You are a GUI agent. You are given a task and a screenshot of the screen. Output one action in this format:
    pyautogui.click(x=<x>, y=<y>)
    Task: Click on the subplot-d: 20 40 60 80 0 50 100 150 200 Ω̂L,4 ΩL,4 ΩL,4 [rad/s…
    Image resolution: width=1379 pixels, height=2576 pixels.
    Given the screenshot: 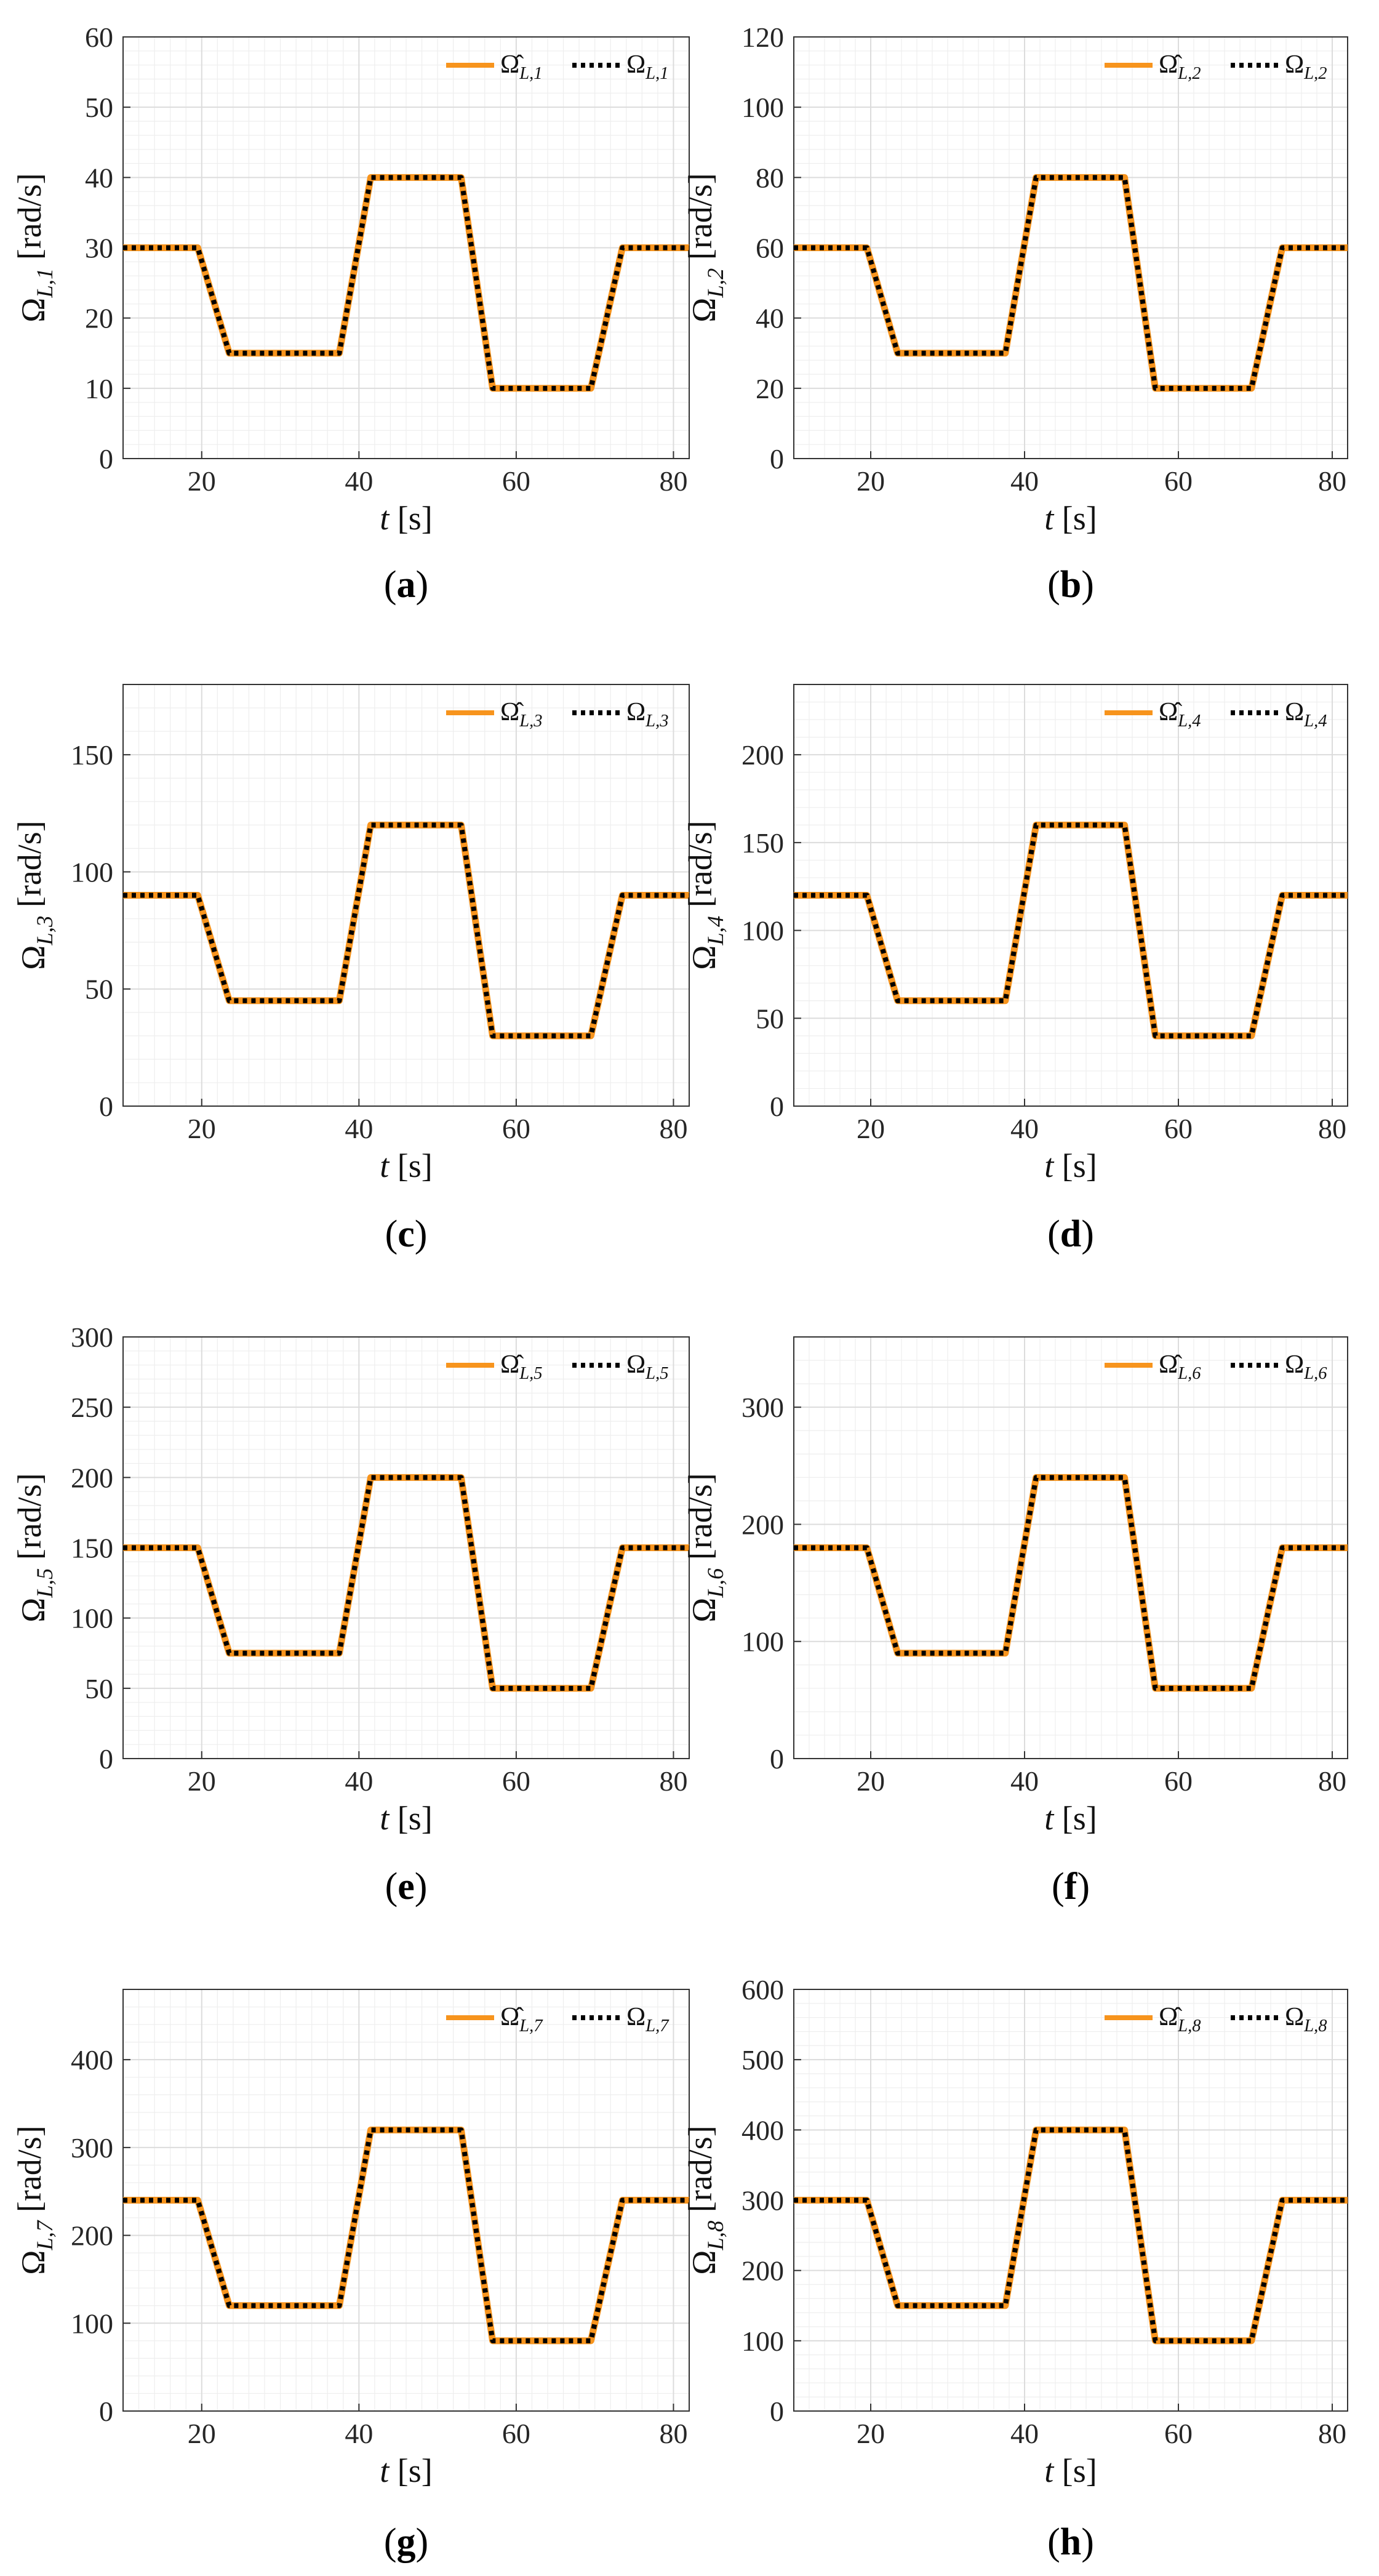 What is the action you would take?
    pyautogui.click(x=1015, y=969)
    